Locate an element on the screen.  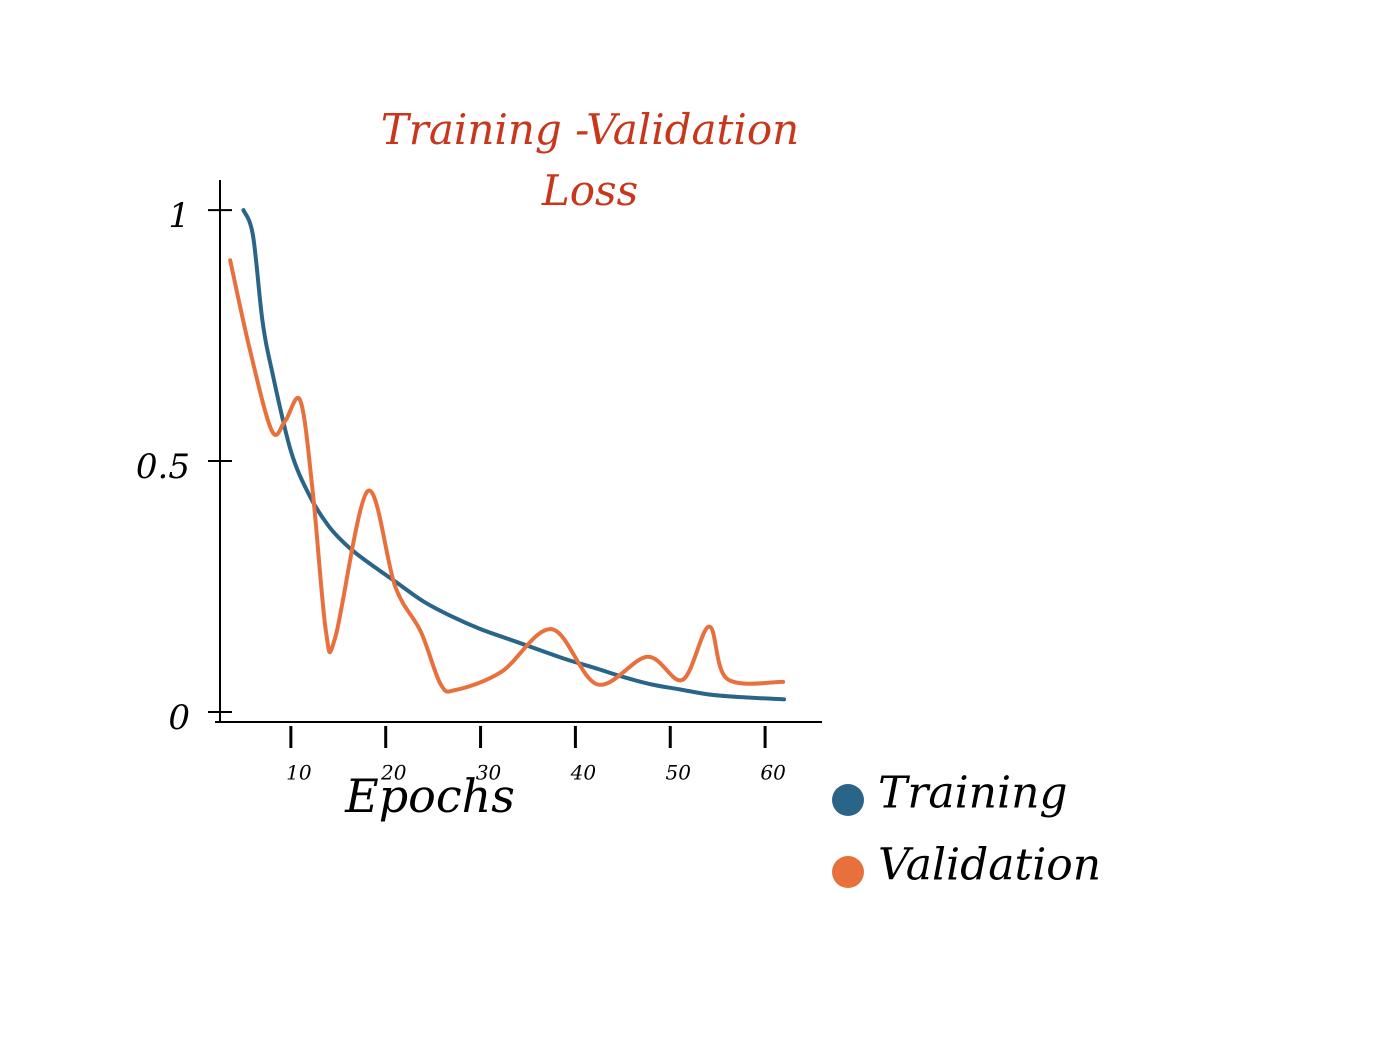
y-tick-label: 0 is located at coordinates (179, 718).